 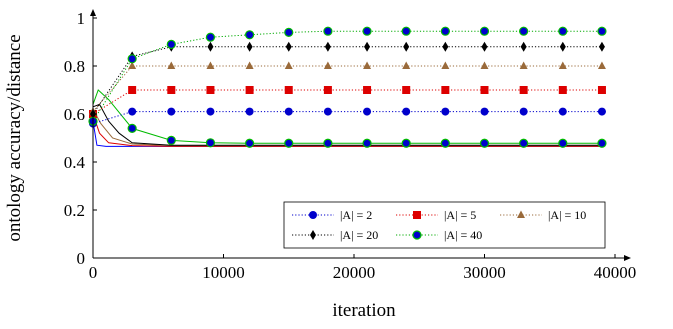 I want to click on x-tick-label: 30000, so click(x=484, y=272).